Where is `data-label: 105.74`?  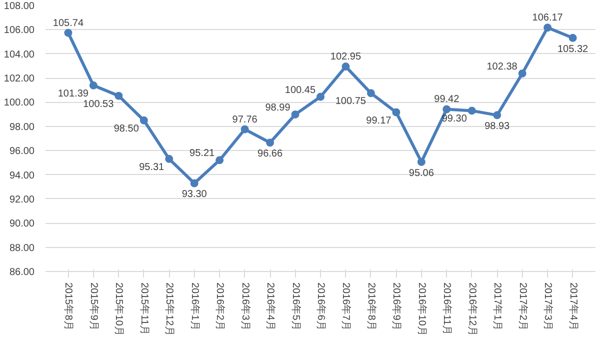 data-label: 105.74 is located at coordinates (68, 23).